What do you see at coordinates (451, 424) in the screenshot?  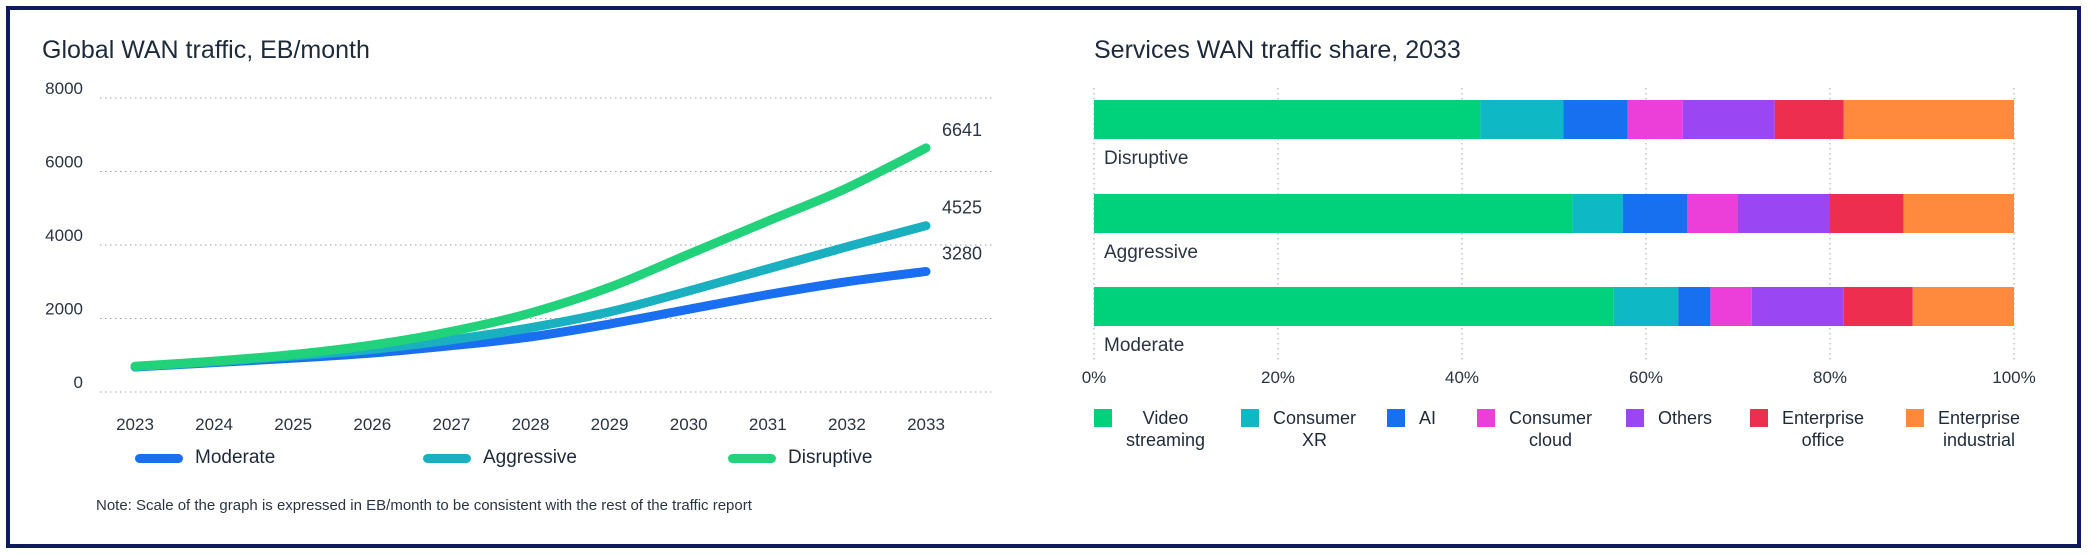 I see `x-tick-label: 2027` at bounding box center [451, 424].